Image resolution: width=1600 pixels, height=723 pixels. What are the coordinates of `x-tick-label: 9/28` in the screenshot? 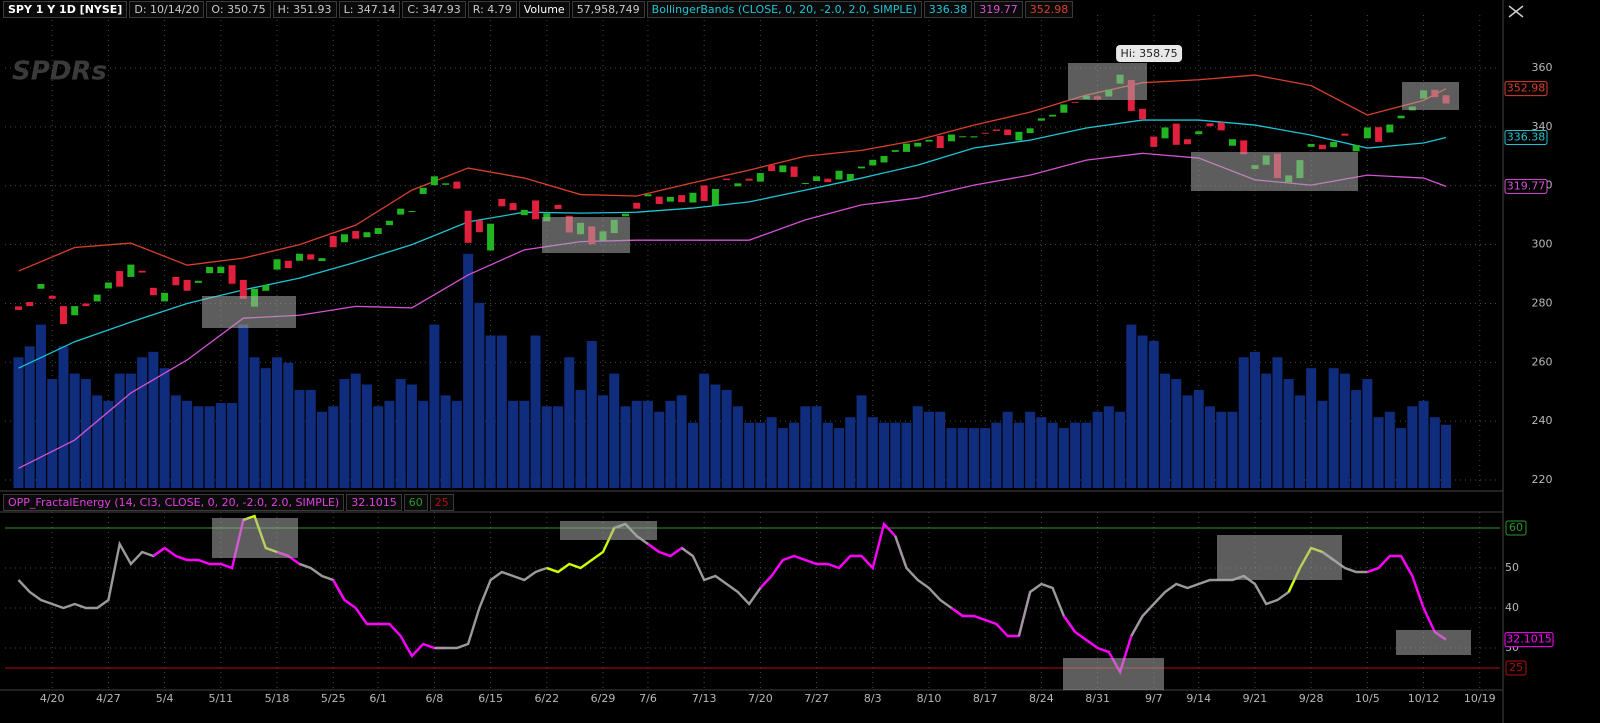 It's located at (1311, 698).